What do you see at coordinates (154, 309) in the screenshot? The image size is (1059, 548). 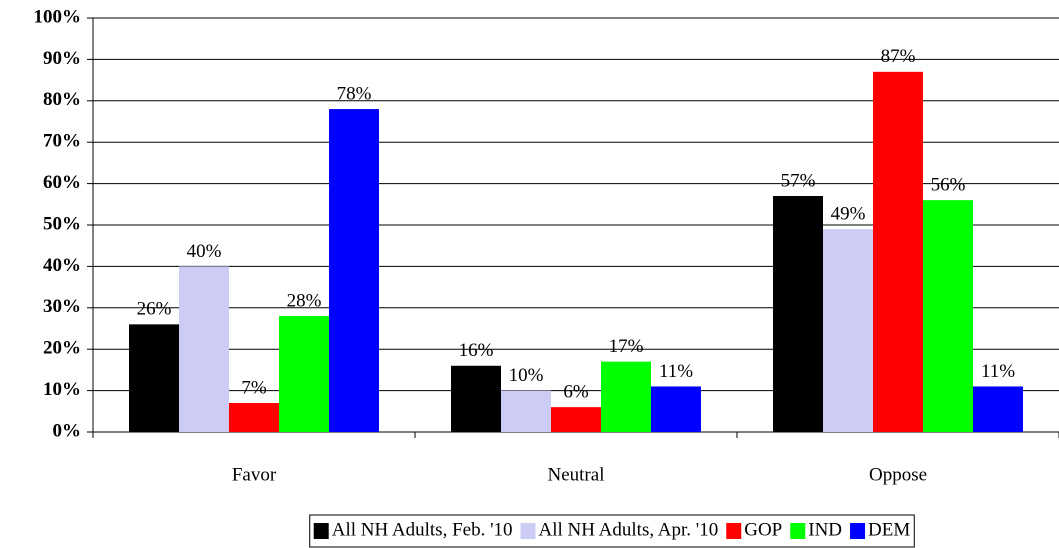 I see `value-label: 26%` at bounding box center [154, 309].